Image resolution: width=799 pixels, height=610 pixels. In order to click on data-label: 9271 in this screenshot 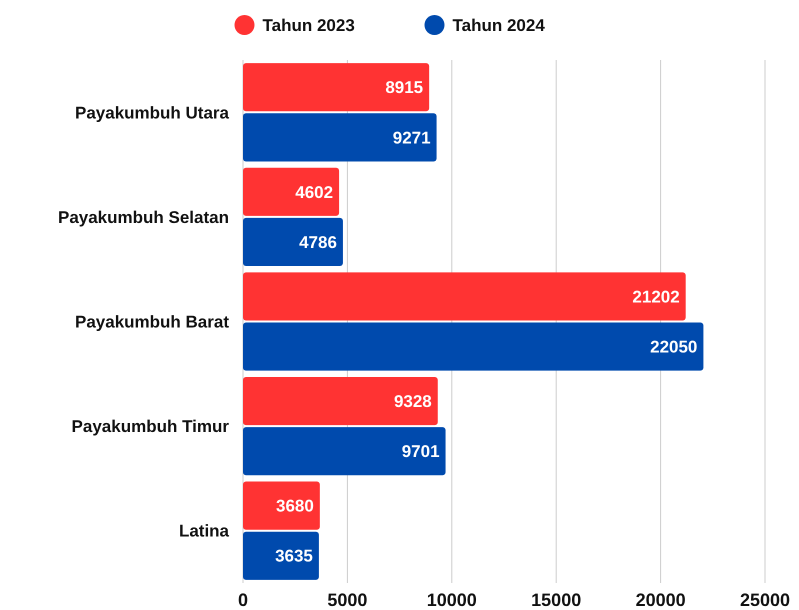, I will do `click(411, 138)`.